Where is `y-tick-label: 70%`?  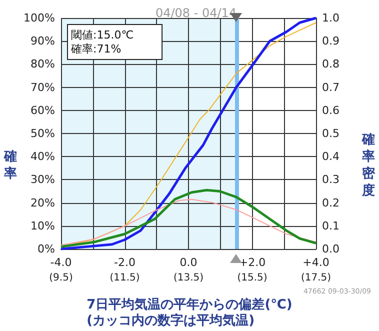 y-tick-label: 70% is located at coordinates (42, 87).